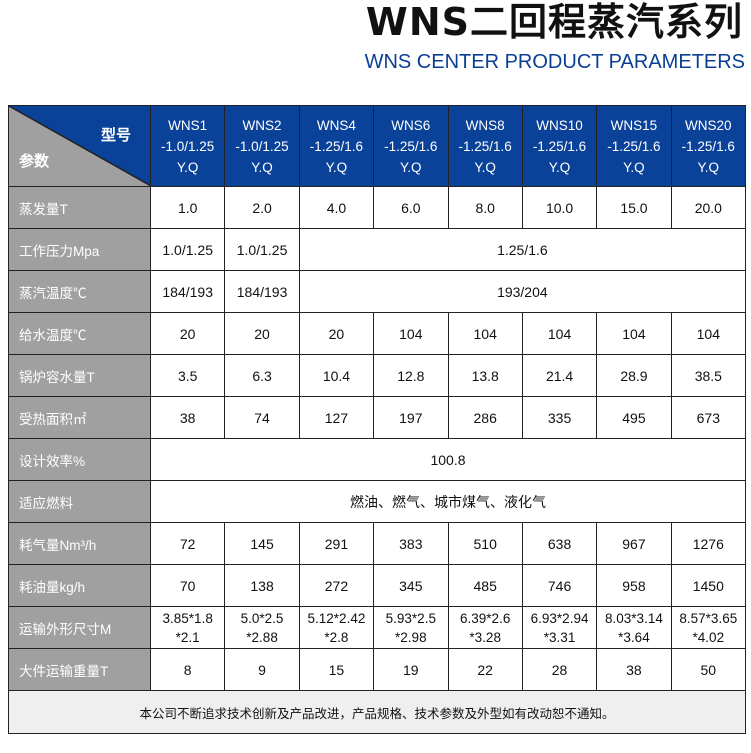 The width and height of the screenshot is (751, 753). What do you see at coordinates (336, 417) in the screenshot?
I see `table-cell: 127` at bounding box center [336, 417].